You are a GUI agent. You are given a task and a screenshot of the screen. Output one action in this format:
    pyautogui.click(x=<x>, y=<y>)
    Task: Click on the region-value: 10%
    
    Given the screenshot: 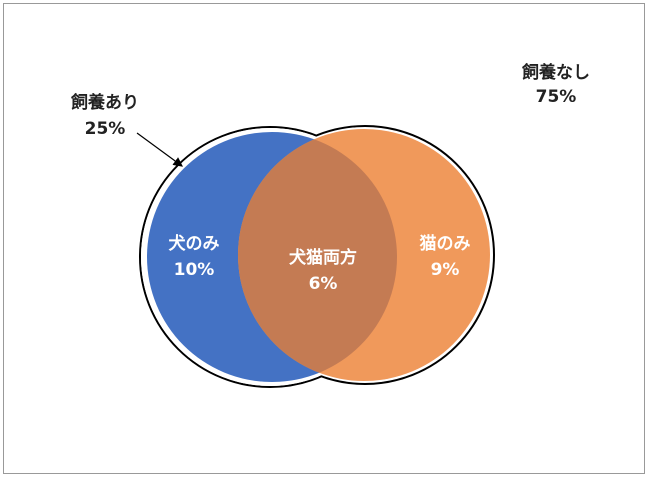 What is the action you would take?
    pyautogui.click(x=194, y=270)
    